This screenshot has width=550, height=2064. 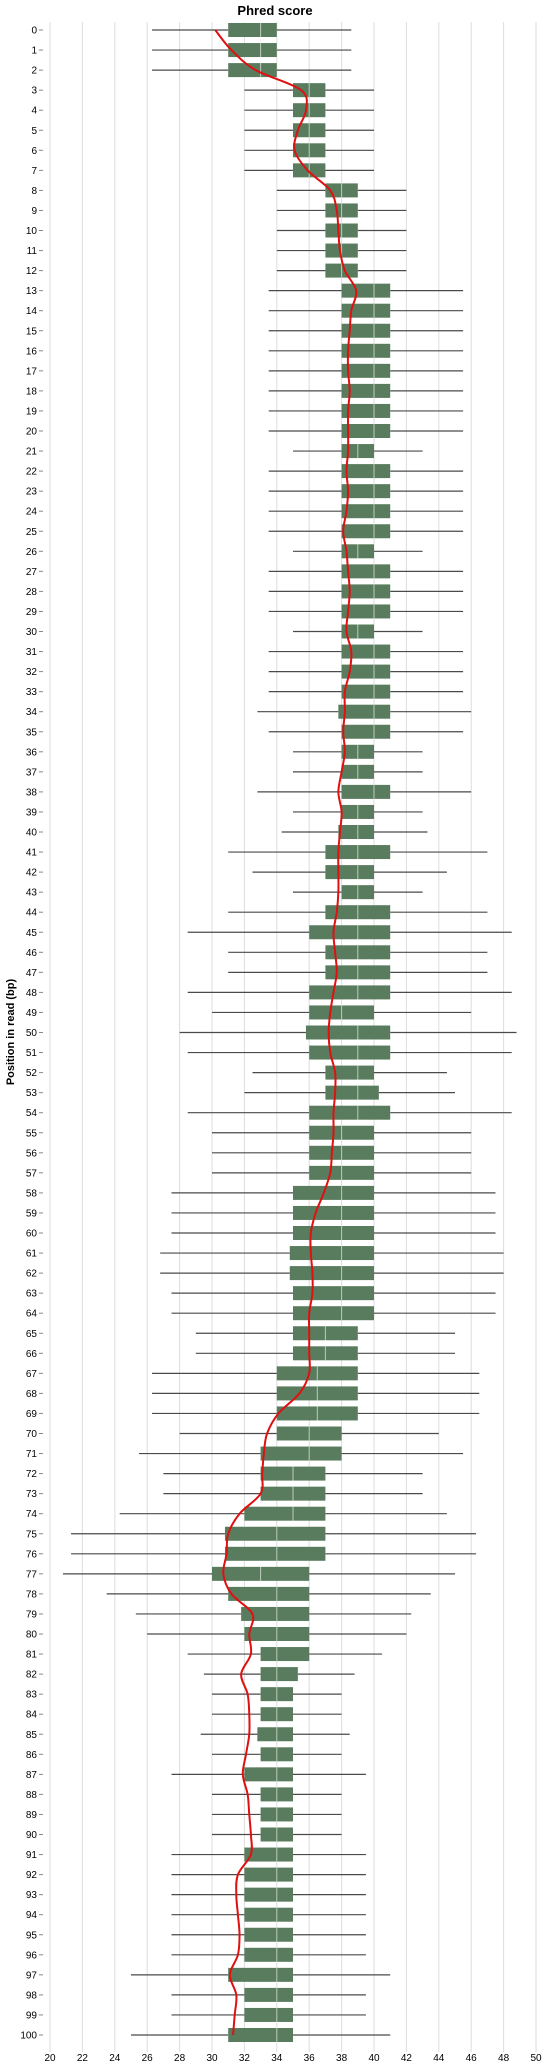 I want to click on y-tick-label: 73, so click(x=32, y=1494).